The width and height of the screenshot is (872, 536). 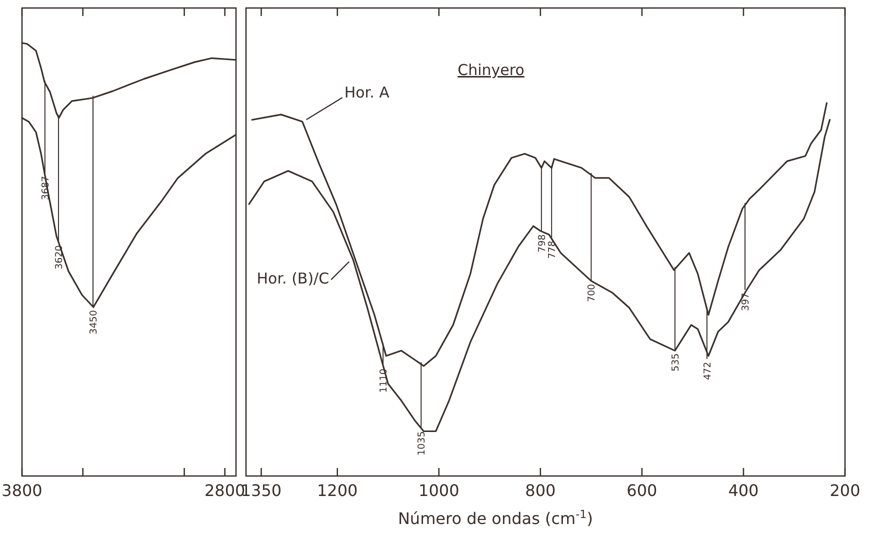 What do you see at coordinates (491, 70) in the screenshot?
I see `chart-title: Chinyero` at bounding box center [491, 70].